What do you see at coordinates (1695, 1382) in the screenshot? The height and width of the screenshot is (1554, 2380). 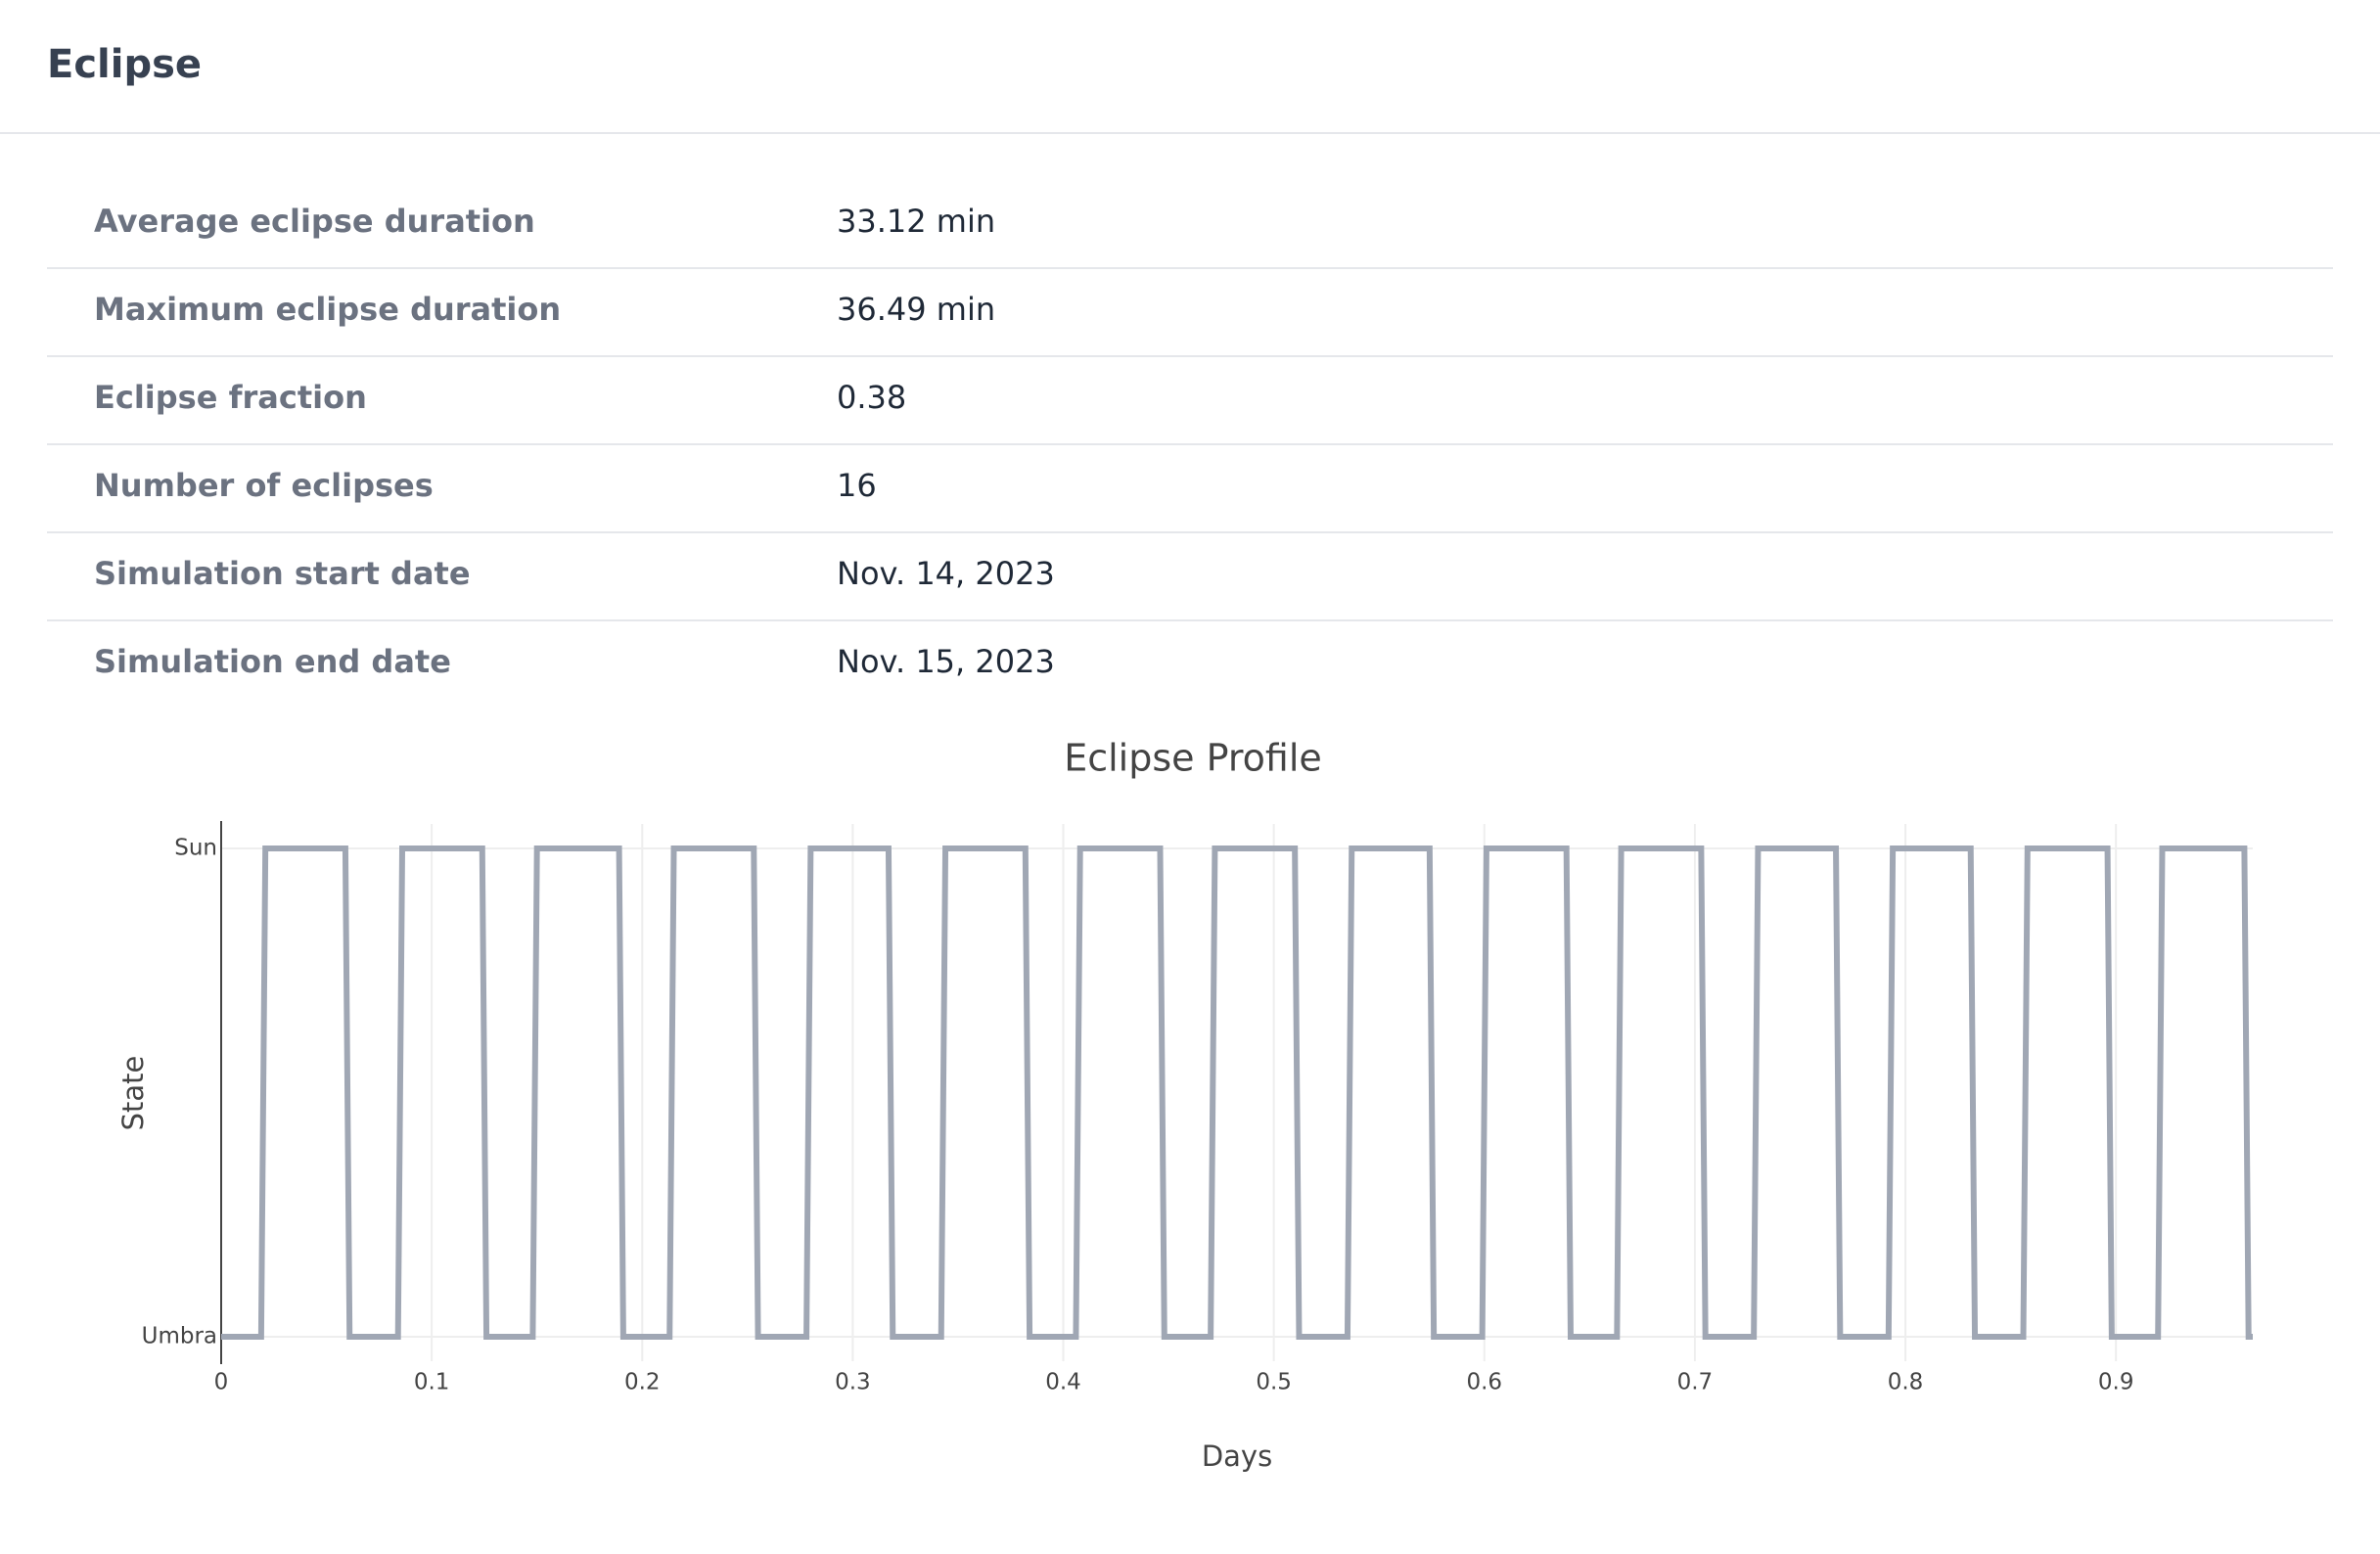 I see `x-tick-label: 0.7` at bounding box center [1695, 1382].